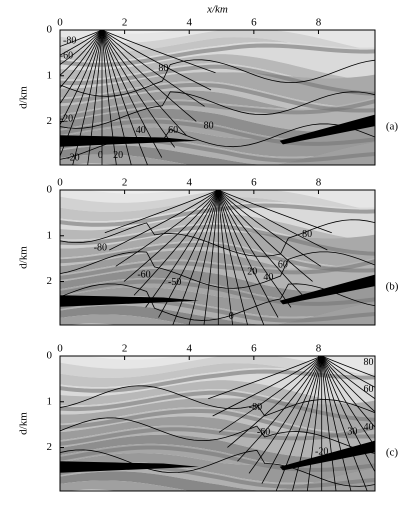 Image resolution: width=410 pixels, height=510 pixels. I want to click on x-tick-label: 4, so click(189, 23).